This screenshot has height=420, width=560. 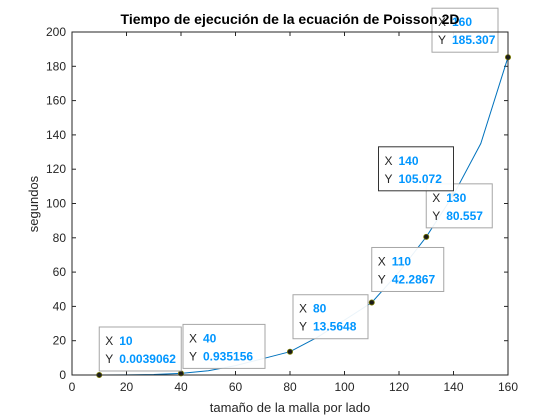 What do you see at coordinates (290, 407) in the screenshot?
I see `x-axis-label: tamaño de la malla por lado` at bounding box center [290, 407].